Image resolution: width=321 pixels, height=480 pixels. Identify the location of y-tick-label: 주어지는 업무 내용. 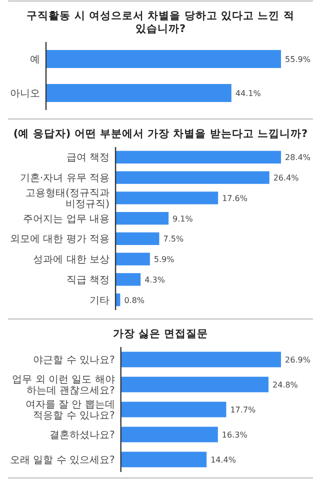
(66, 219).